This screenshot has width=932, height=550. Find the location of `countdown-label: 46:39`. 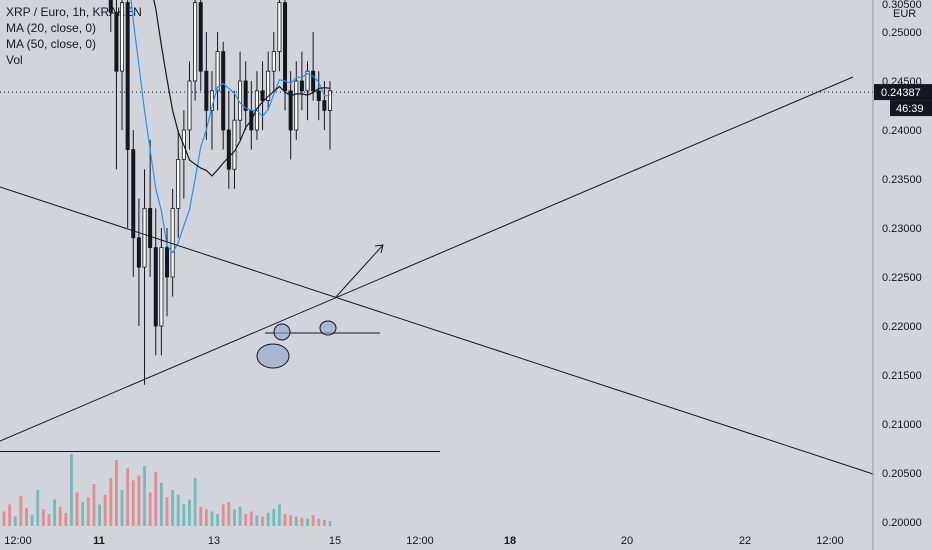

countdown-label: 46:39 is located at coordinates (910, 109).